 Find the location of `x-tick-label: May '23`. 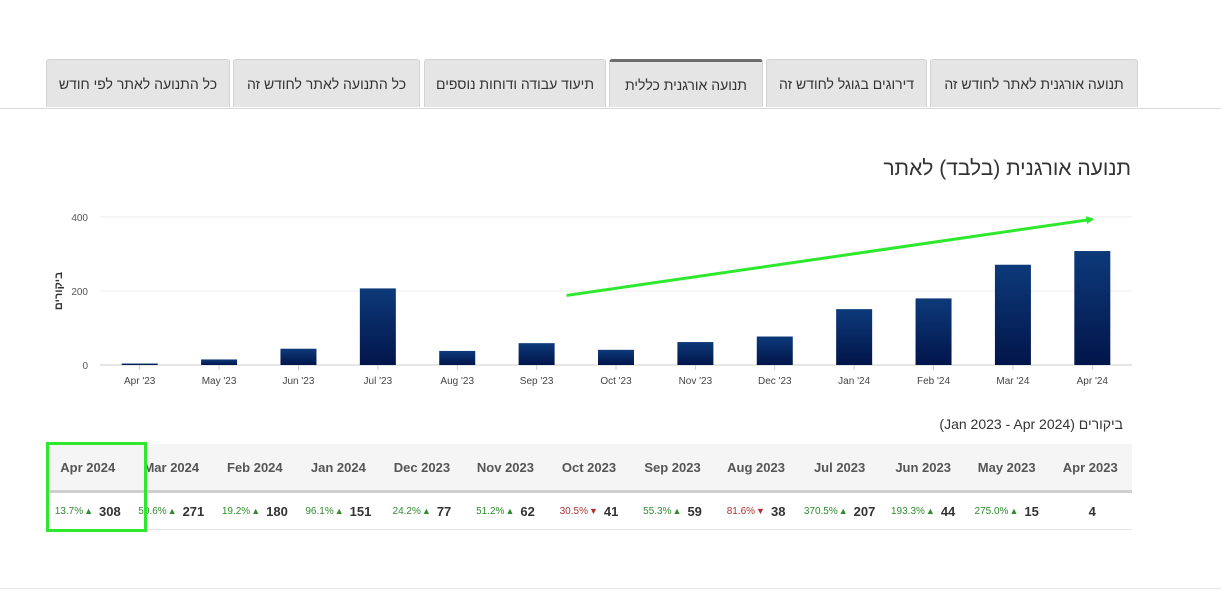

x-tick-label: May '23 is located at coordinates (219, 381).